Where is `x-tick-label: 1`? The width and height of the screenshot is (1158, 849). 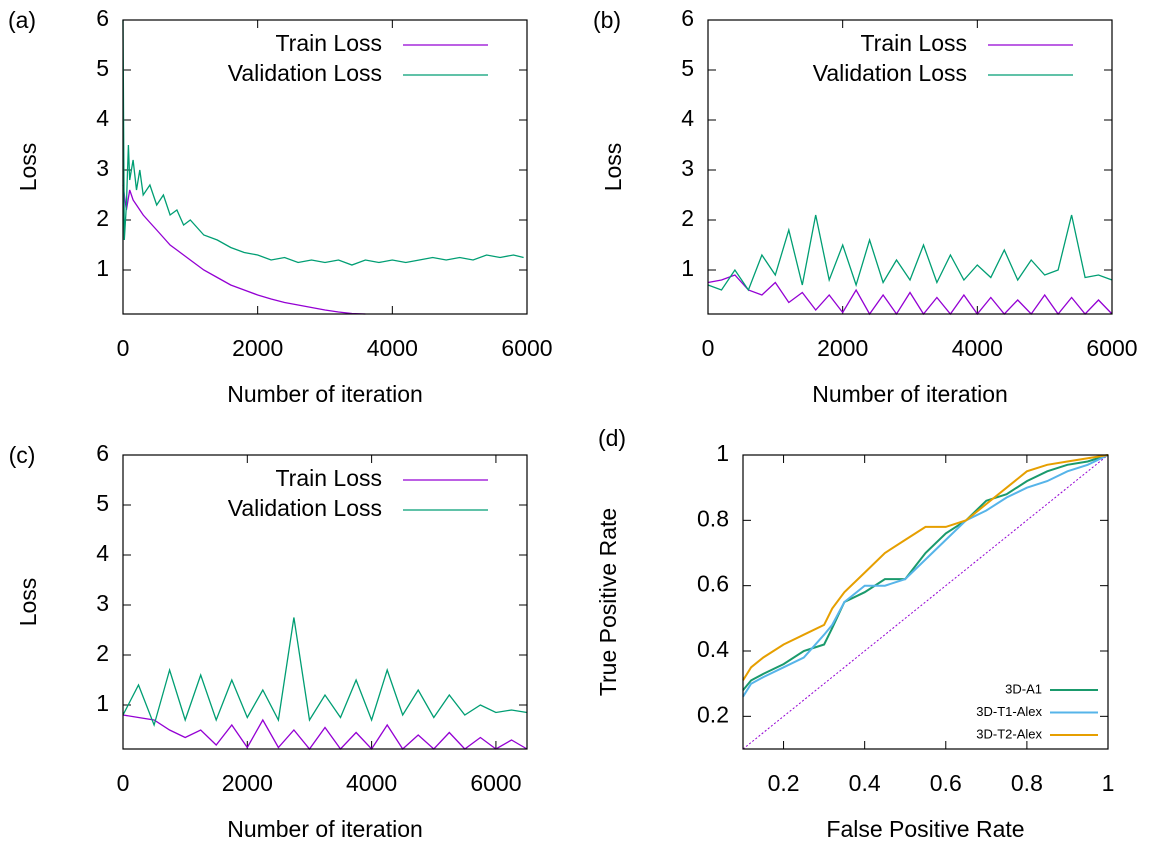
x-tick-label: 1 is located at coordinates (1108, 783).